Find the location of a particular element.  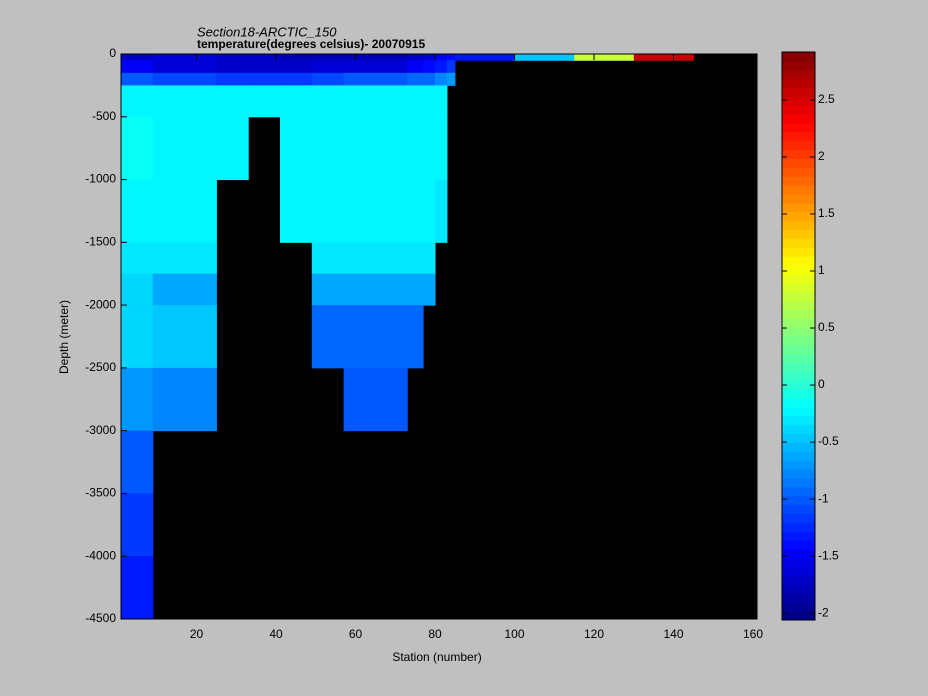

y-tick-label: -3500 is located at coordinates (100, 493).